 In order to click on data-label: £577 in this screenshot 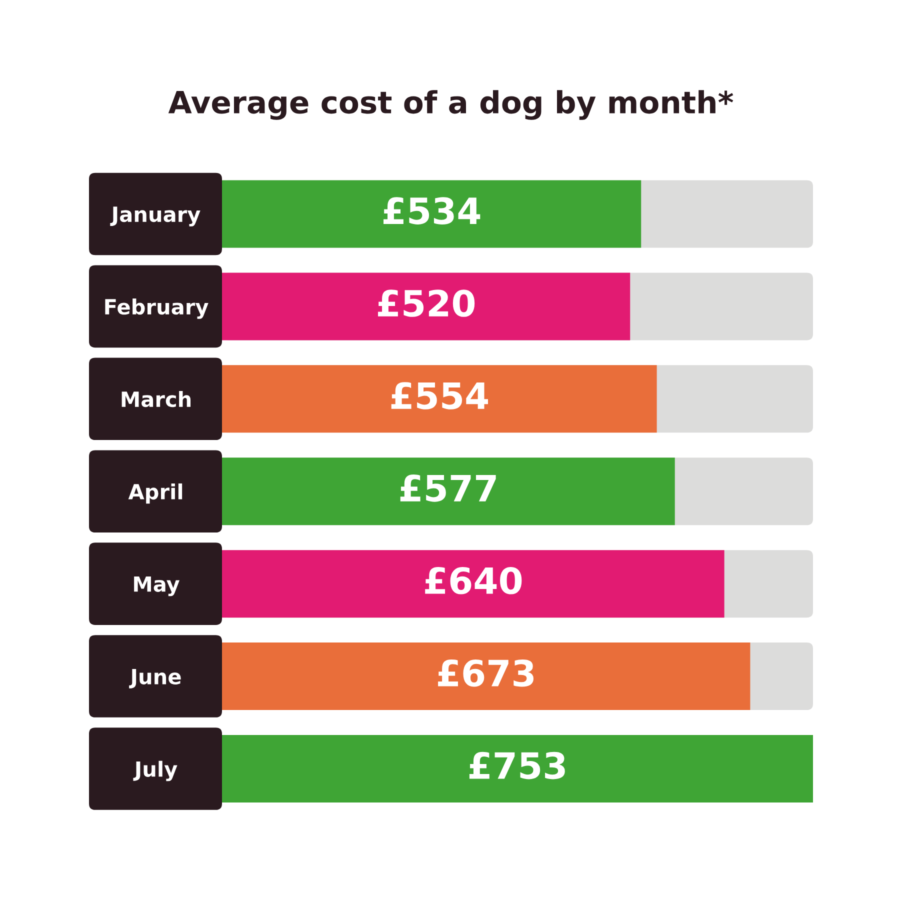, I will do `click(448, 488)`.